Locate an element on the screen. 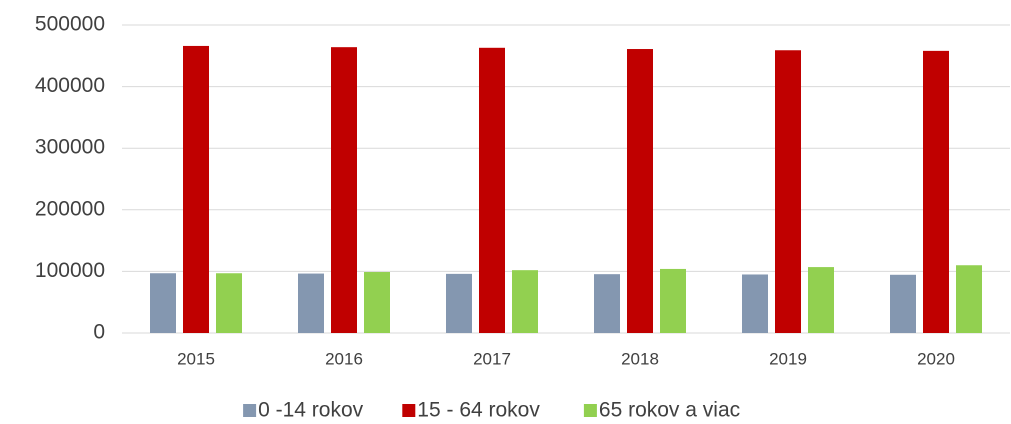 The width and height of the screenshot is (1011, 424). x-tick-label: 2016 is located at coordinates (344, 358).